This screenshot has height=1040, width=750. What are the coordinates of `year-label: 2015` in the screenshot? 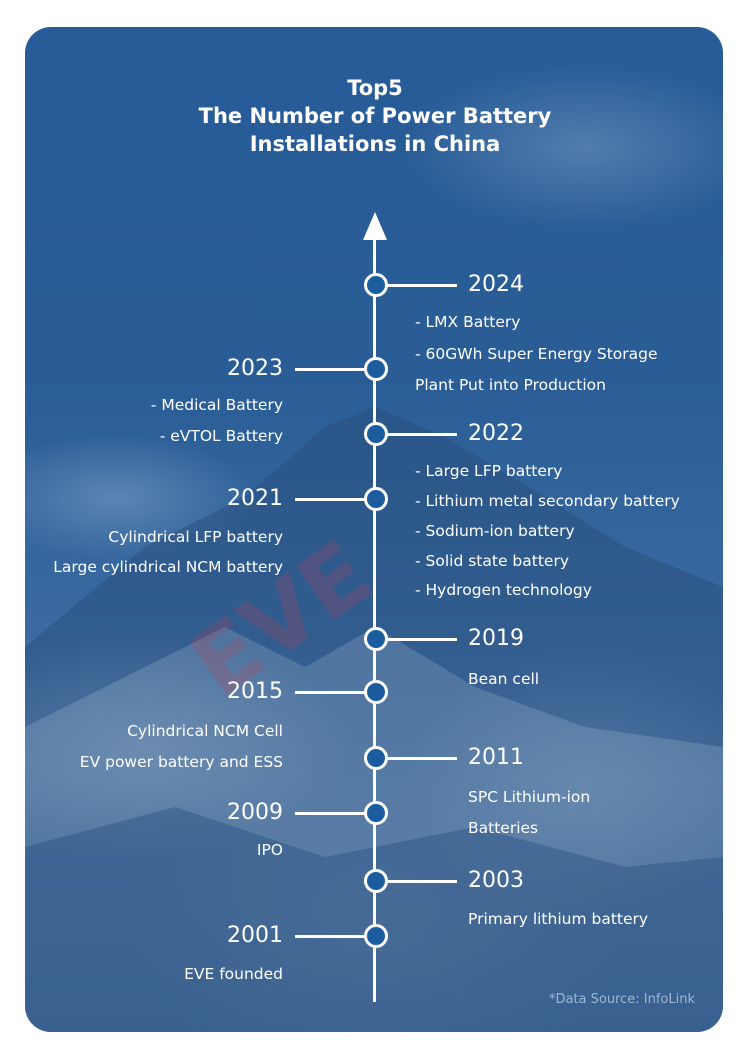 It's located at (255, 691).